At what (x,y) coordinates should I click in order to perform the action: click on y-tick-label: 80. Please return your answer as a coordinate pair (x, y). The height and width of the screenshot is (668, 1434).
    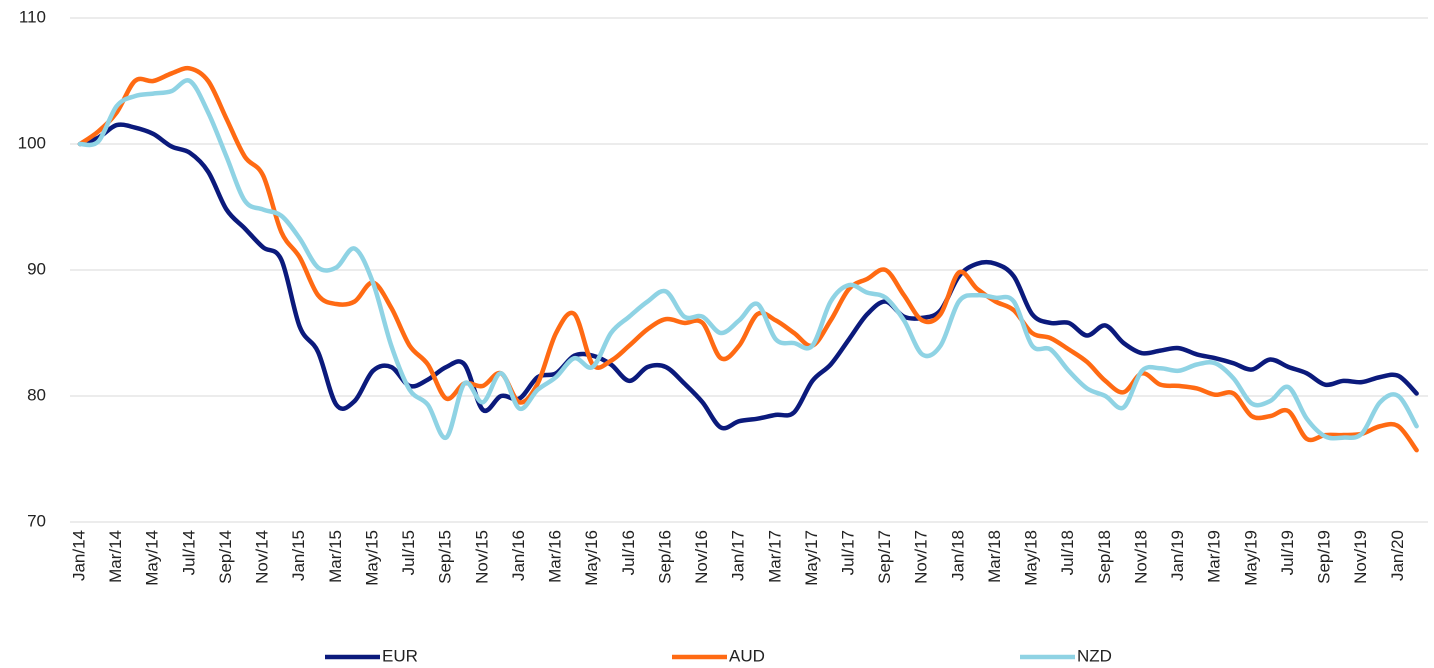
    Looking at the image, I should click on (36, 394).